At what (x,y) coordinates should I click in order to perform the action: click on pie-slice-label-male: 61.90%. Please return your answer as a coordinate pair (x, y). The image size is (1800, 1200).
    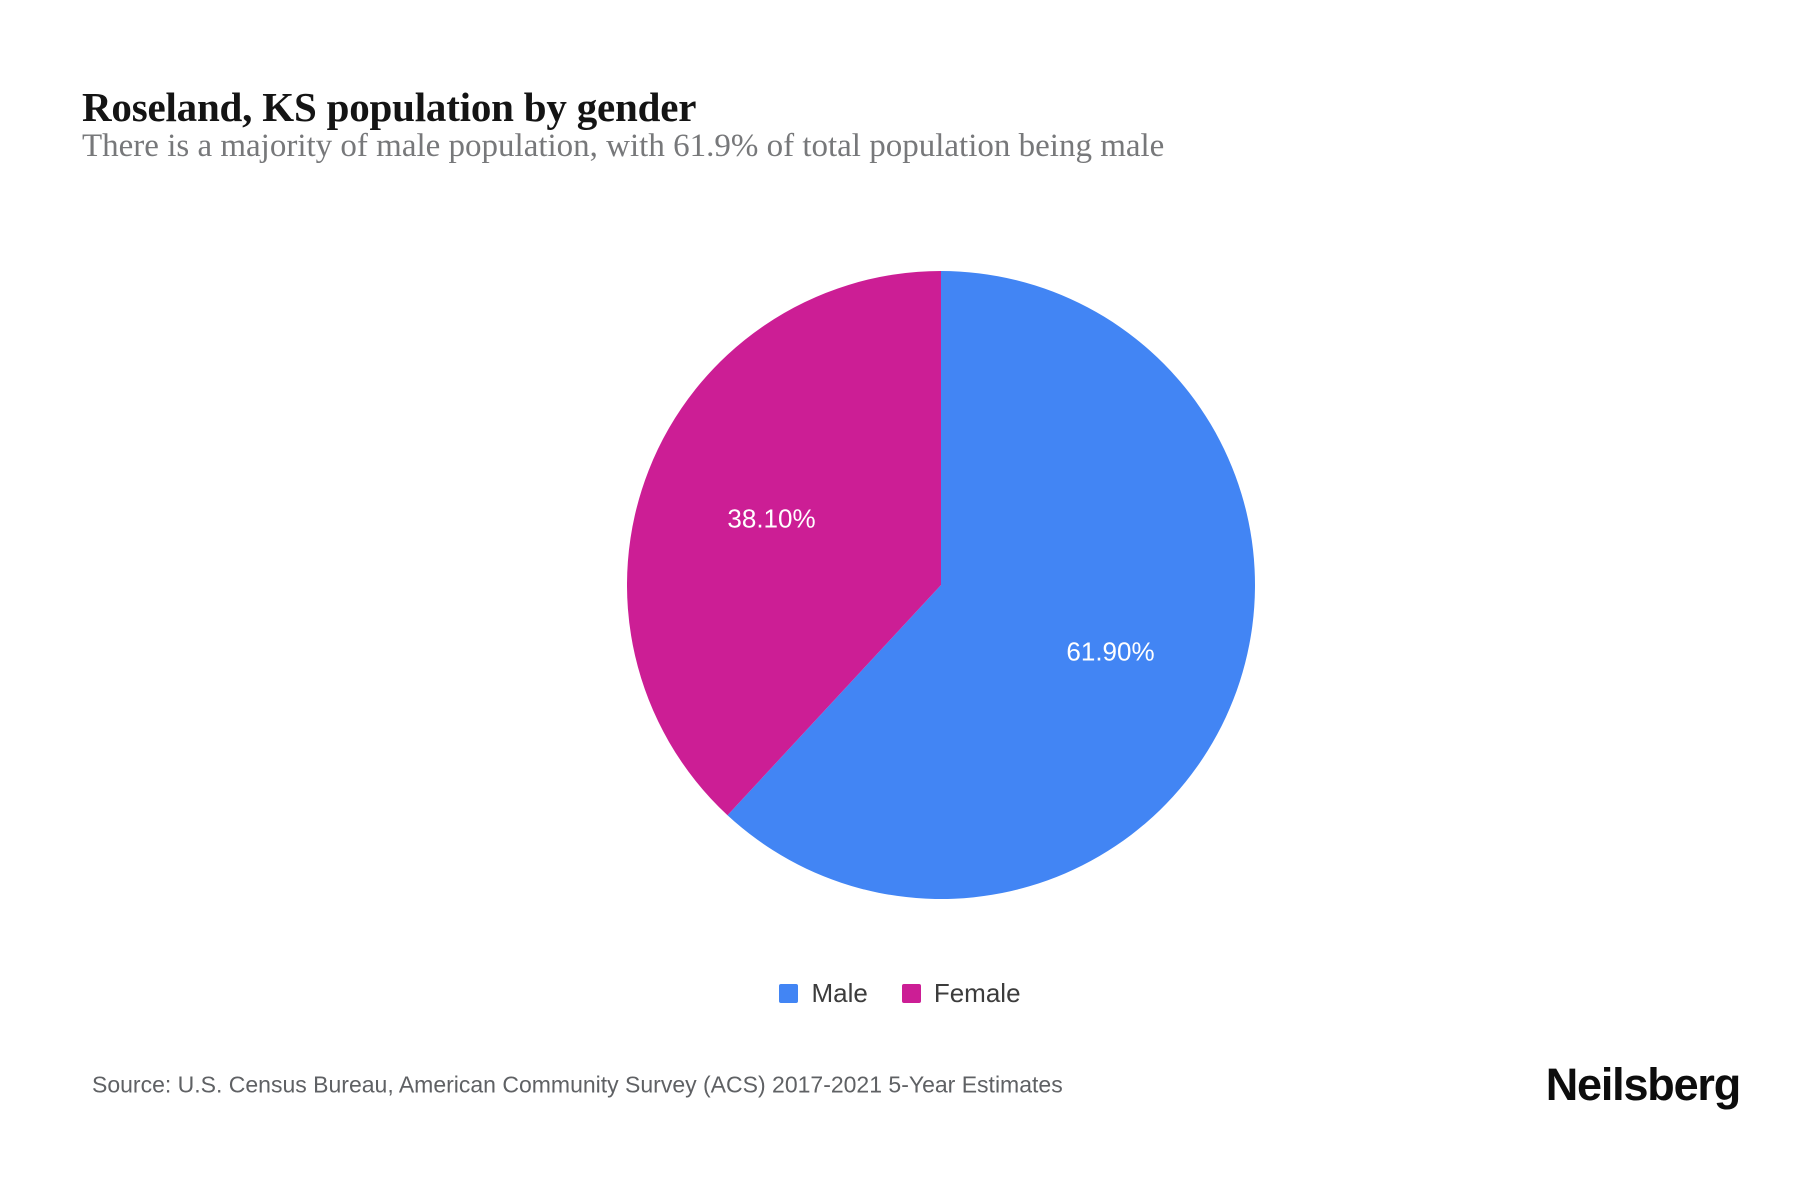
    Looking at the image, I should click on (1110, 652).